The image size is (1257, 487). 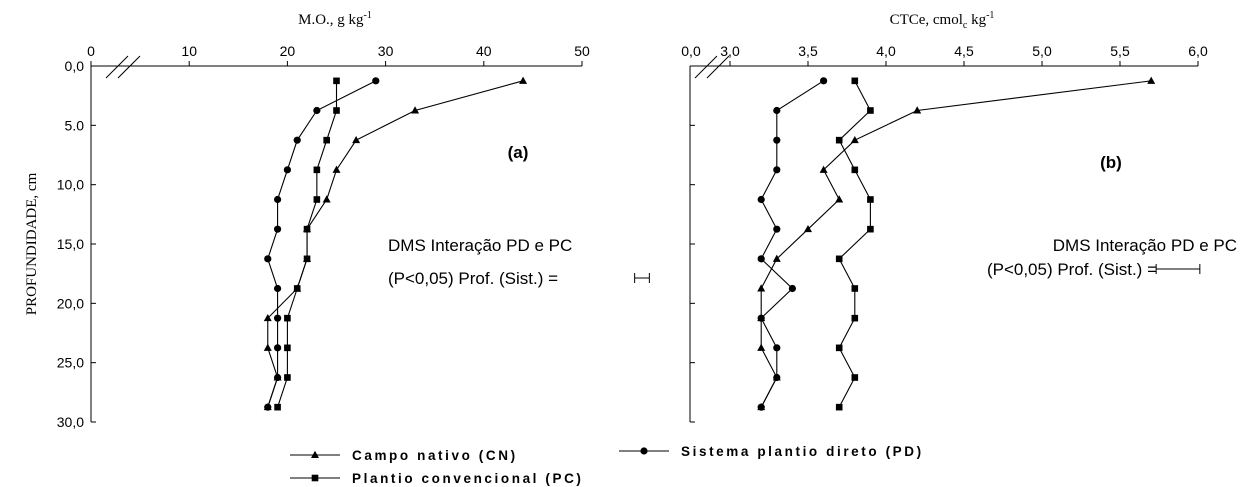 I want to click on y-tick-label: 15,0, so click(x=70, y=244).